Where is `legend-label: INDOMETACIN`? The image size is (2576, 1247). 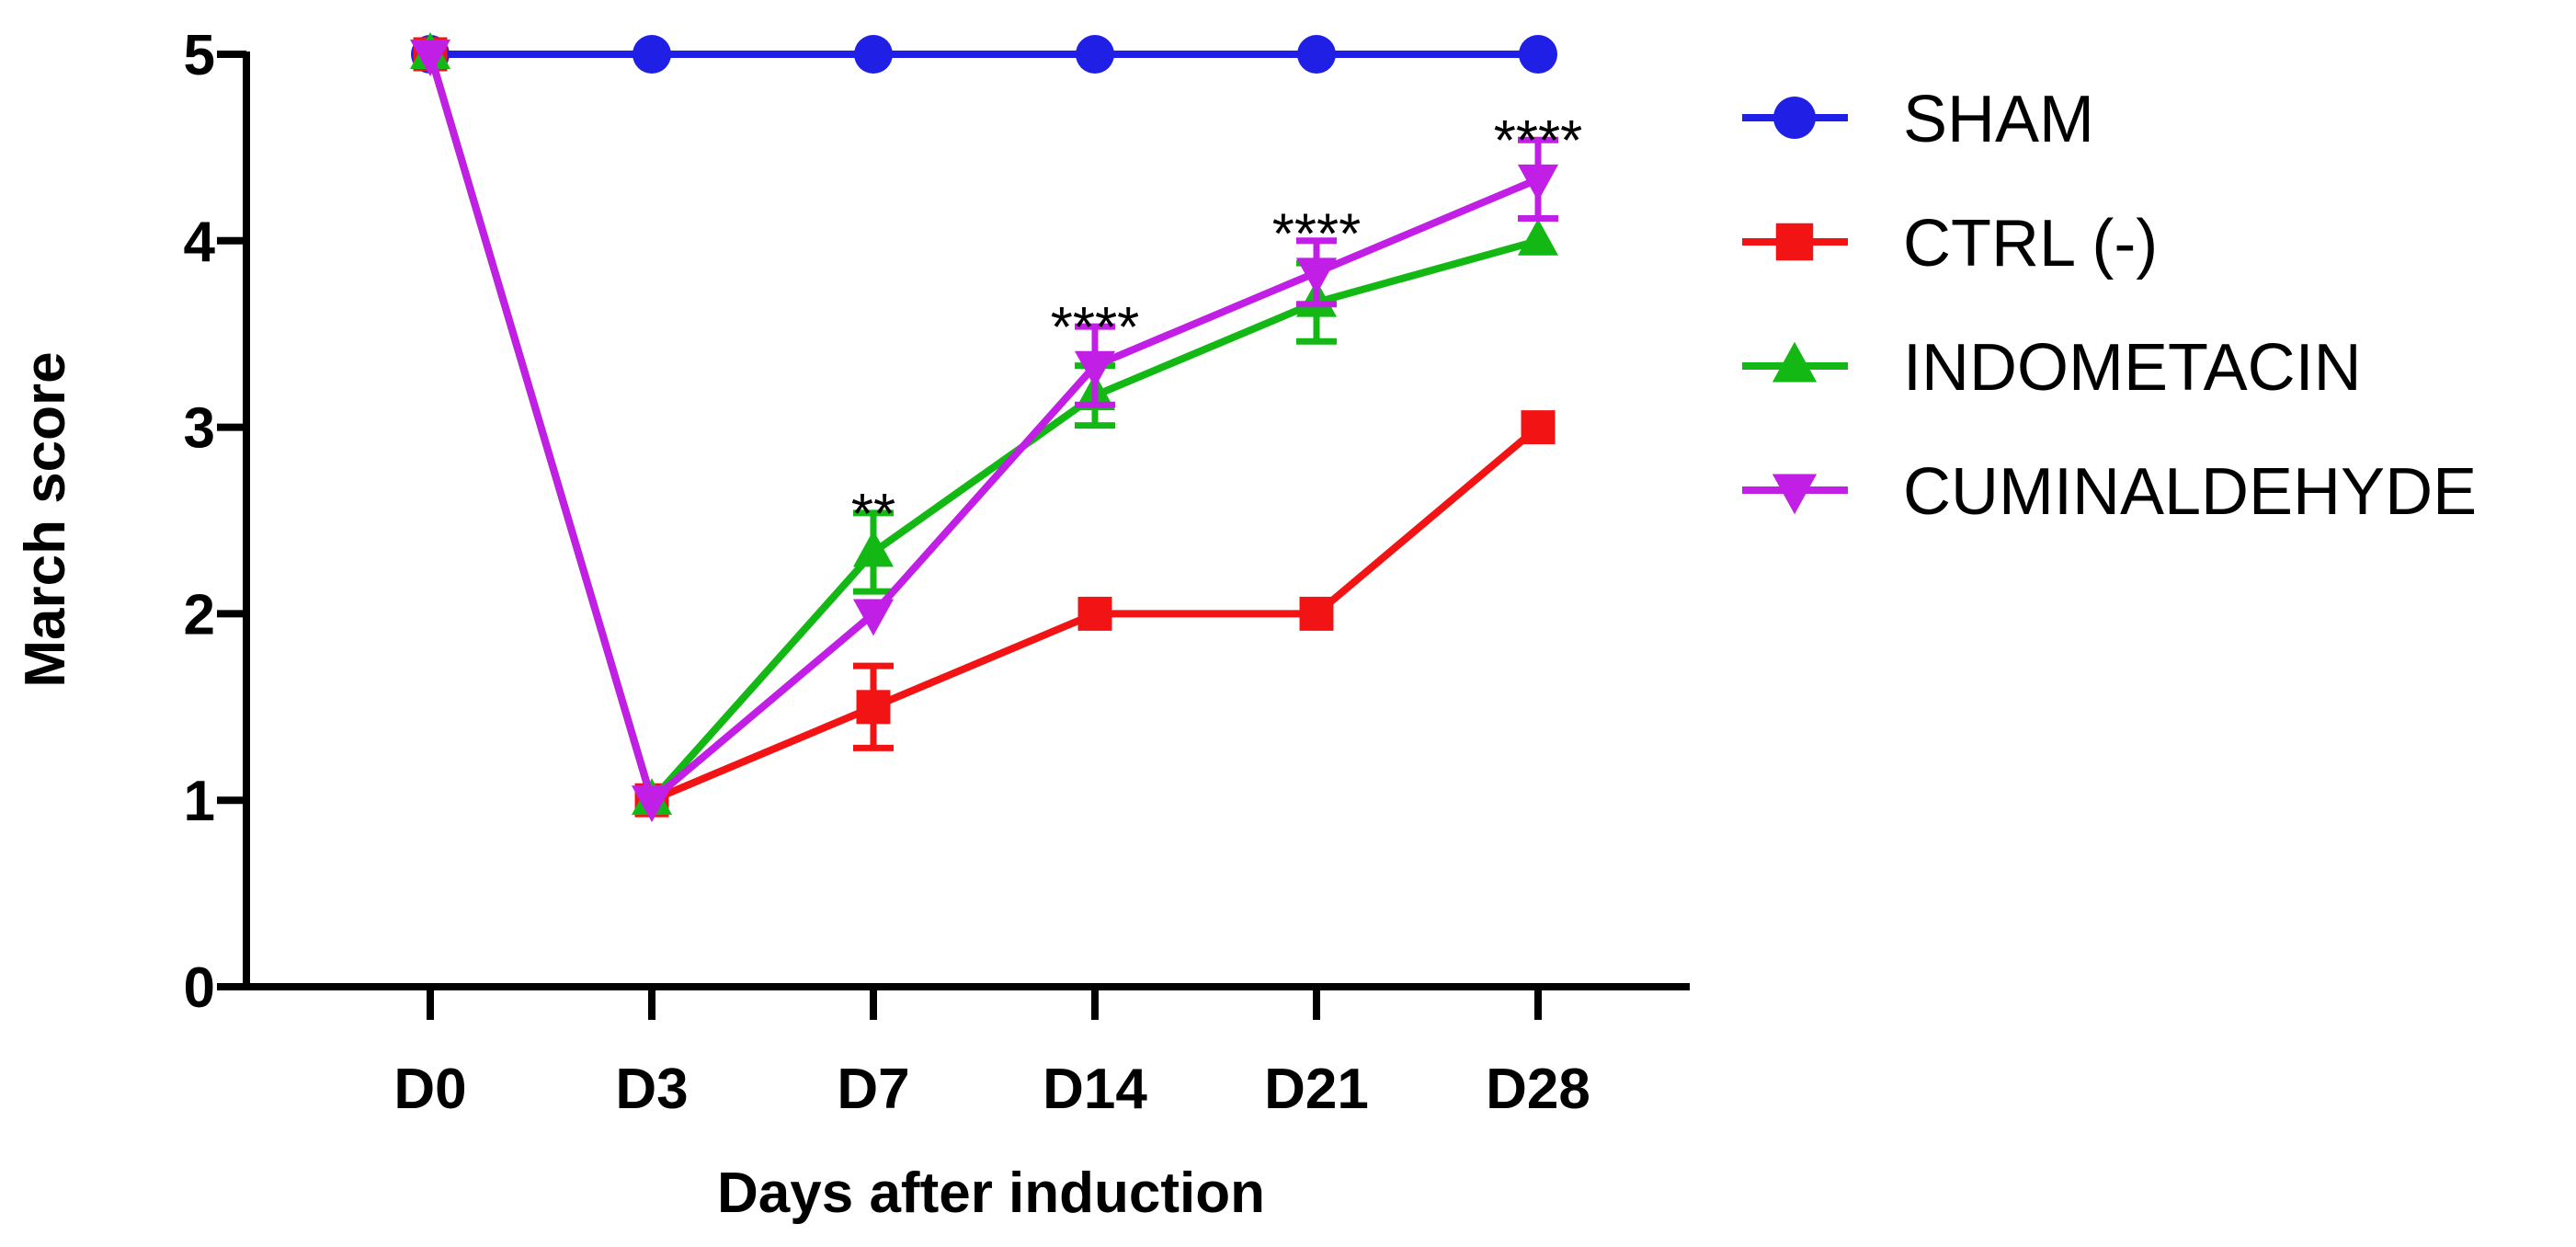
legend-label: INDOMETACIN is located at coordinates (2132, 368).